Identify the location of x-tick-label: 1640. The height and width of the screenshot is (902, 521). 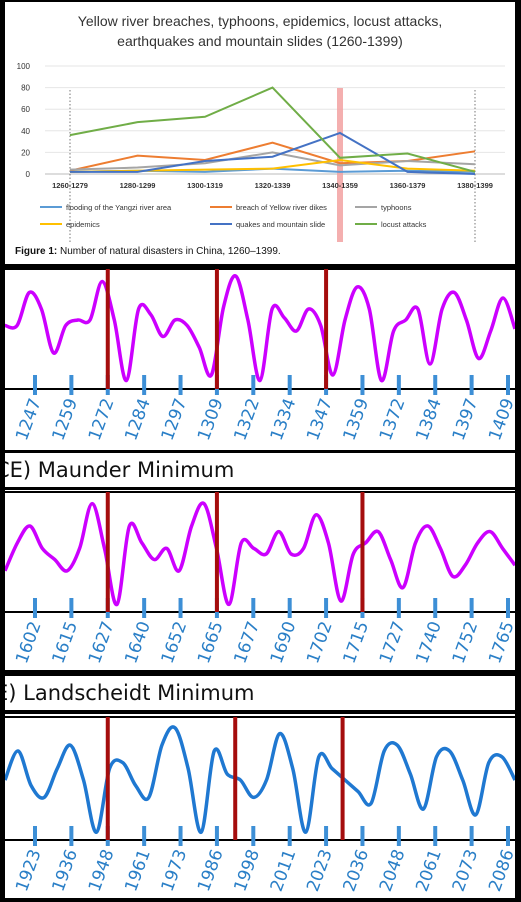
(138, 642).